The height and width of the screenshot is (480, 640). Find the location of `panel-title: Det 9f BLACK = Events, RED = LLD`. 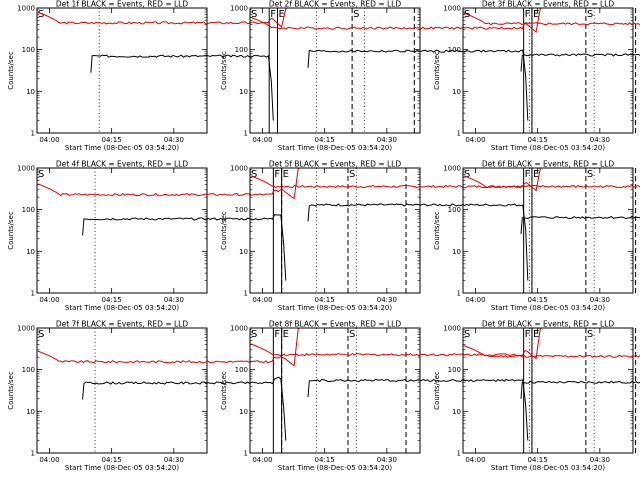

panel-title: Det 9f BLACK = Events, RED = LLD is located at coordinates (548, 324).